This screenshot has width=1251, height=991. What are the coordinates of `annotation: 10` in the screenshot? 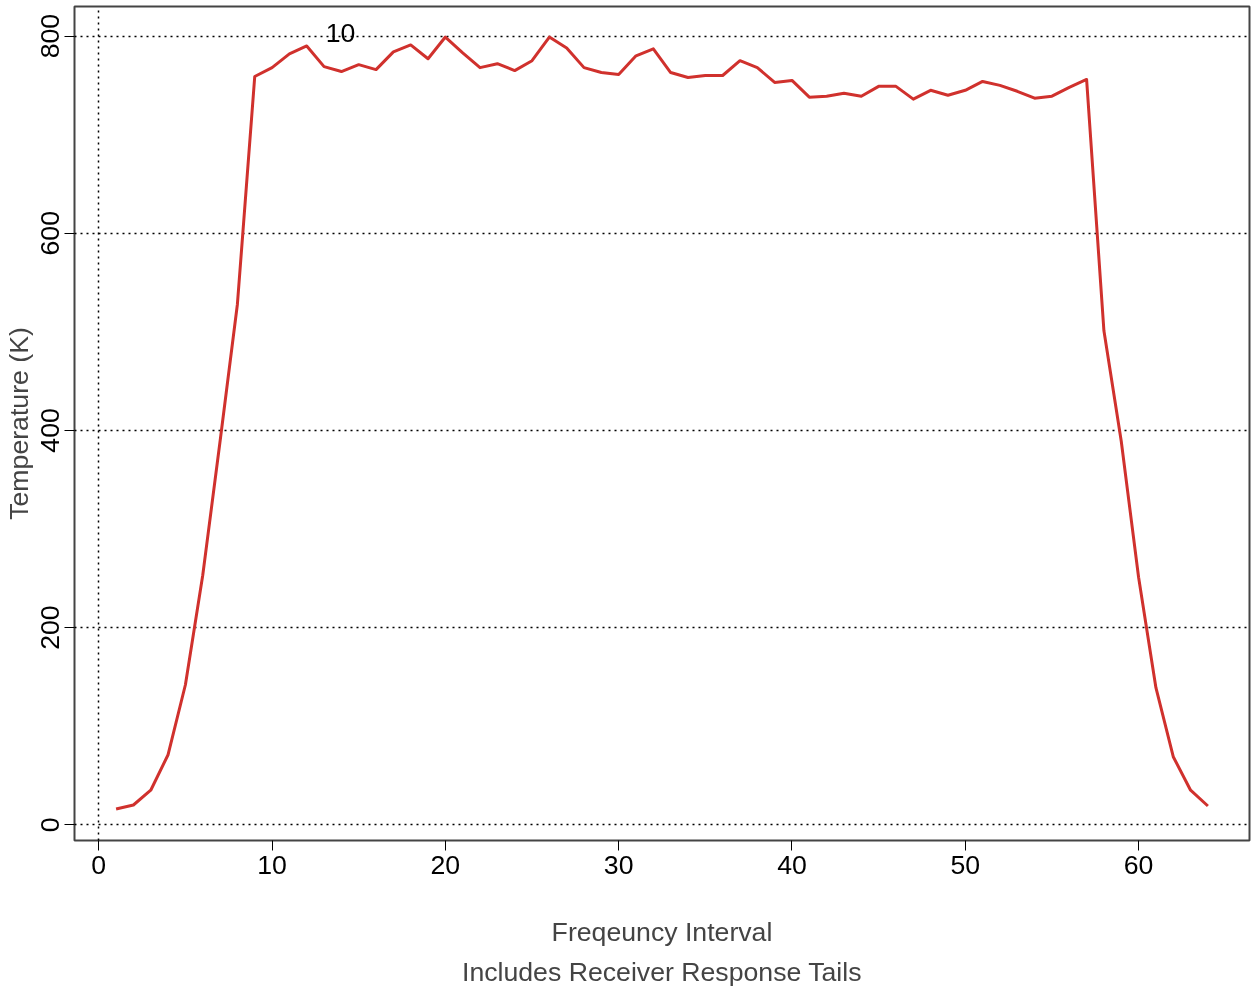 It's located at (340, 32).